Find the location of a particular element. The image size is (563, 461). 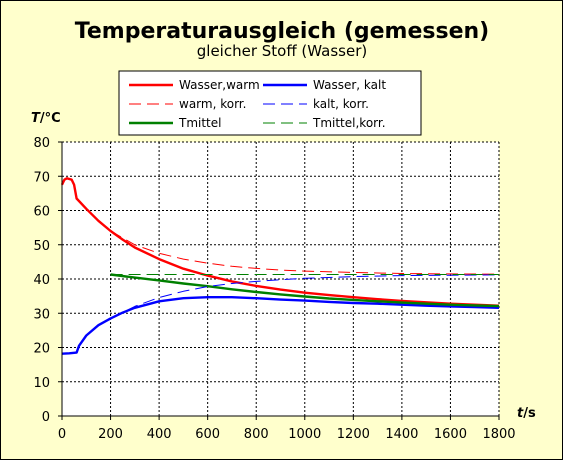

y-tick-label: 50 is located at coordinates (41, 246).